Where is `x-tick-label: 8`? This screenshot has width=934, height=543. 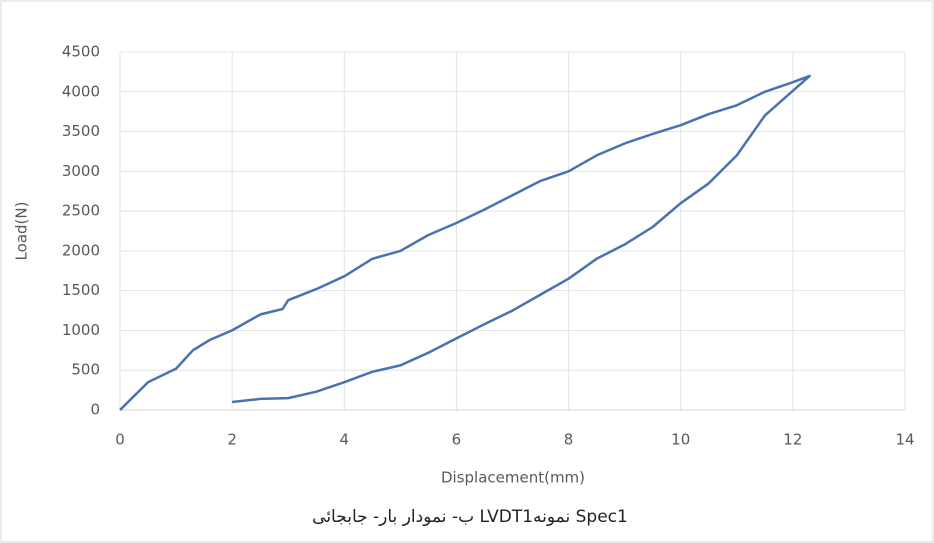 x-tick-label: 8 is located at coordinates (569, 440).